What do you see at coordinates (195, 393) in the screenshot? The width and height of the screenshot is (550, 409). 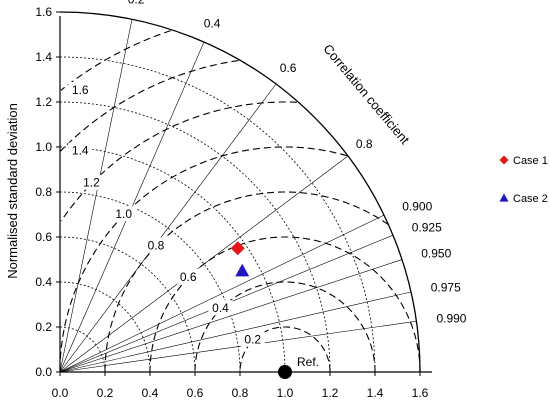 I see `x-tick-label: 0.6` at bounding box center [195, 393].